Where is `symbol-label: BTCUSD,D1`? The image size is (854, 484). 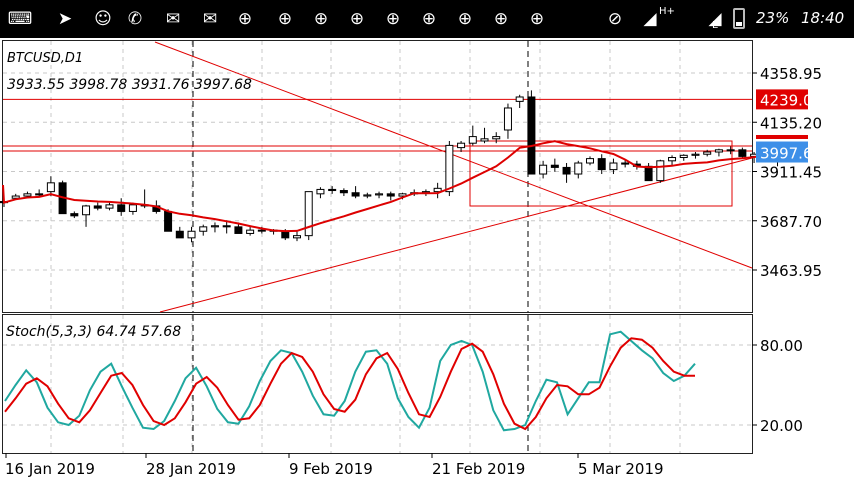
symbol-label: BTCUSD,D1 is located at coordinates (45, 58).